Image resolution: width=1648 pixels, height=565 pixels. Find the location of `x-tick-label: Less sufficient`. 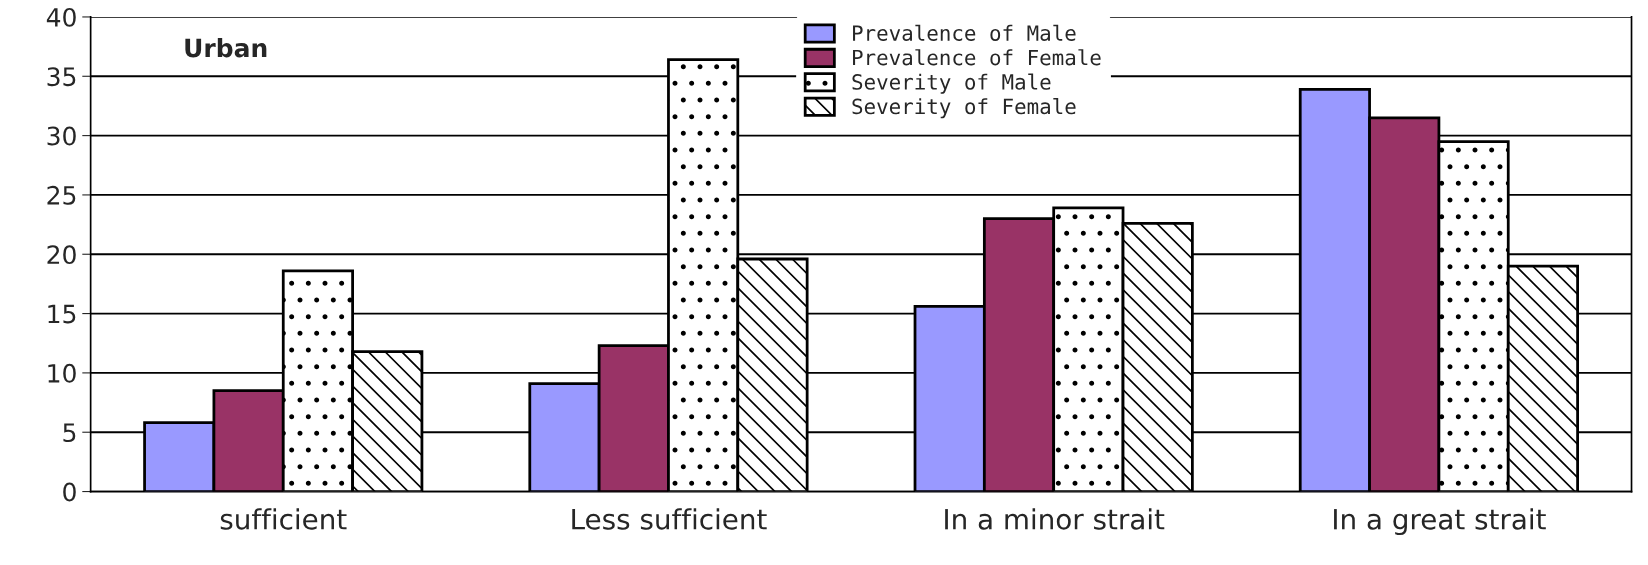

x-tick-label: Less sufficient is located at coordinates (669, 519).